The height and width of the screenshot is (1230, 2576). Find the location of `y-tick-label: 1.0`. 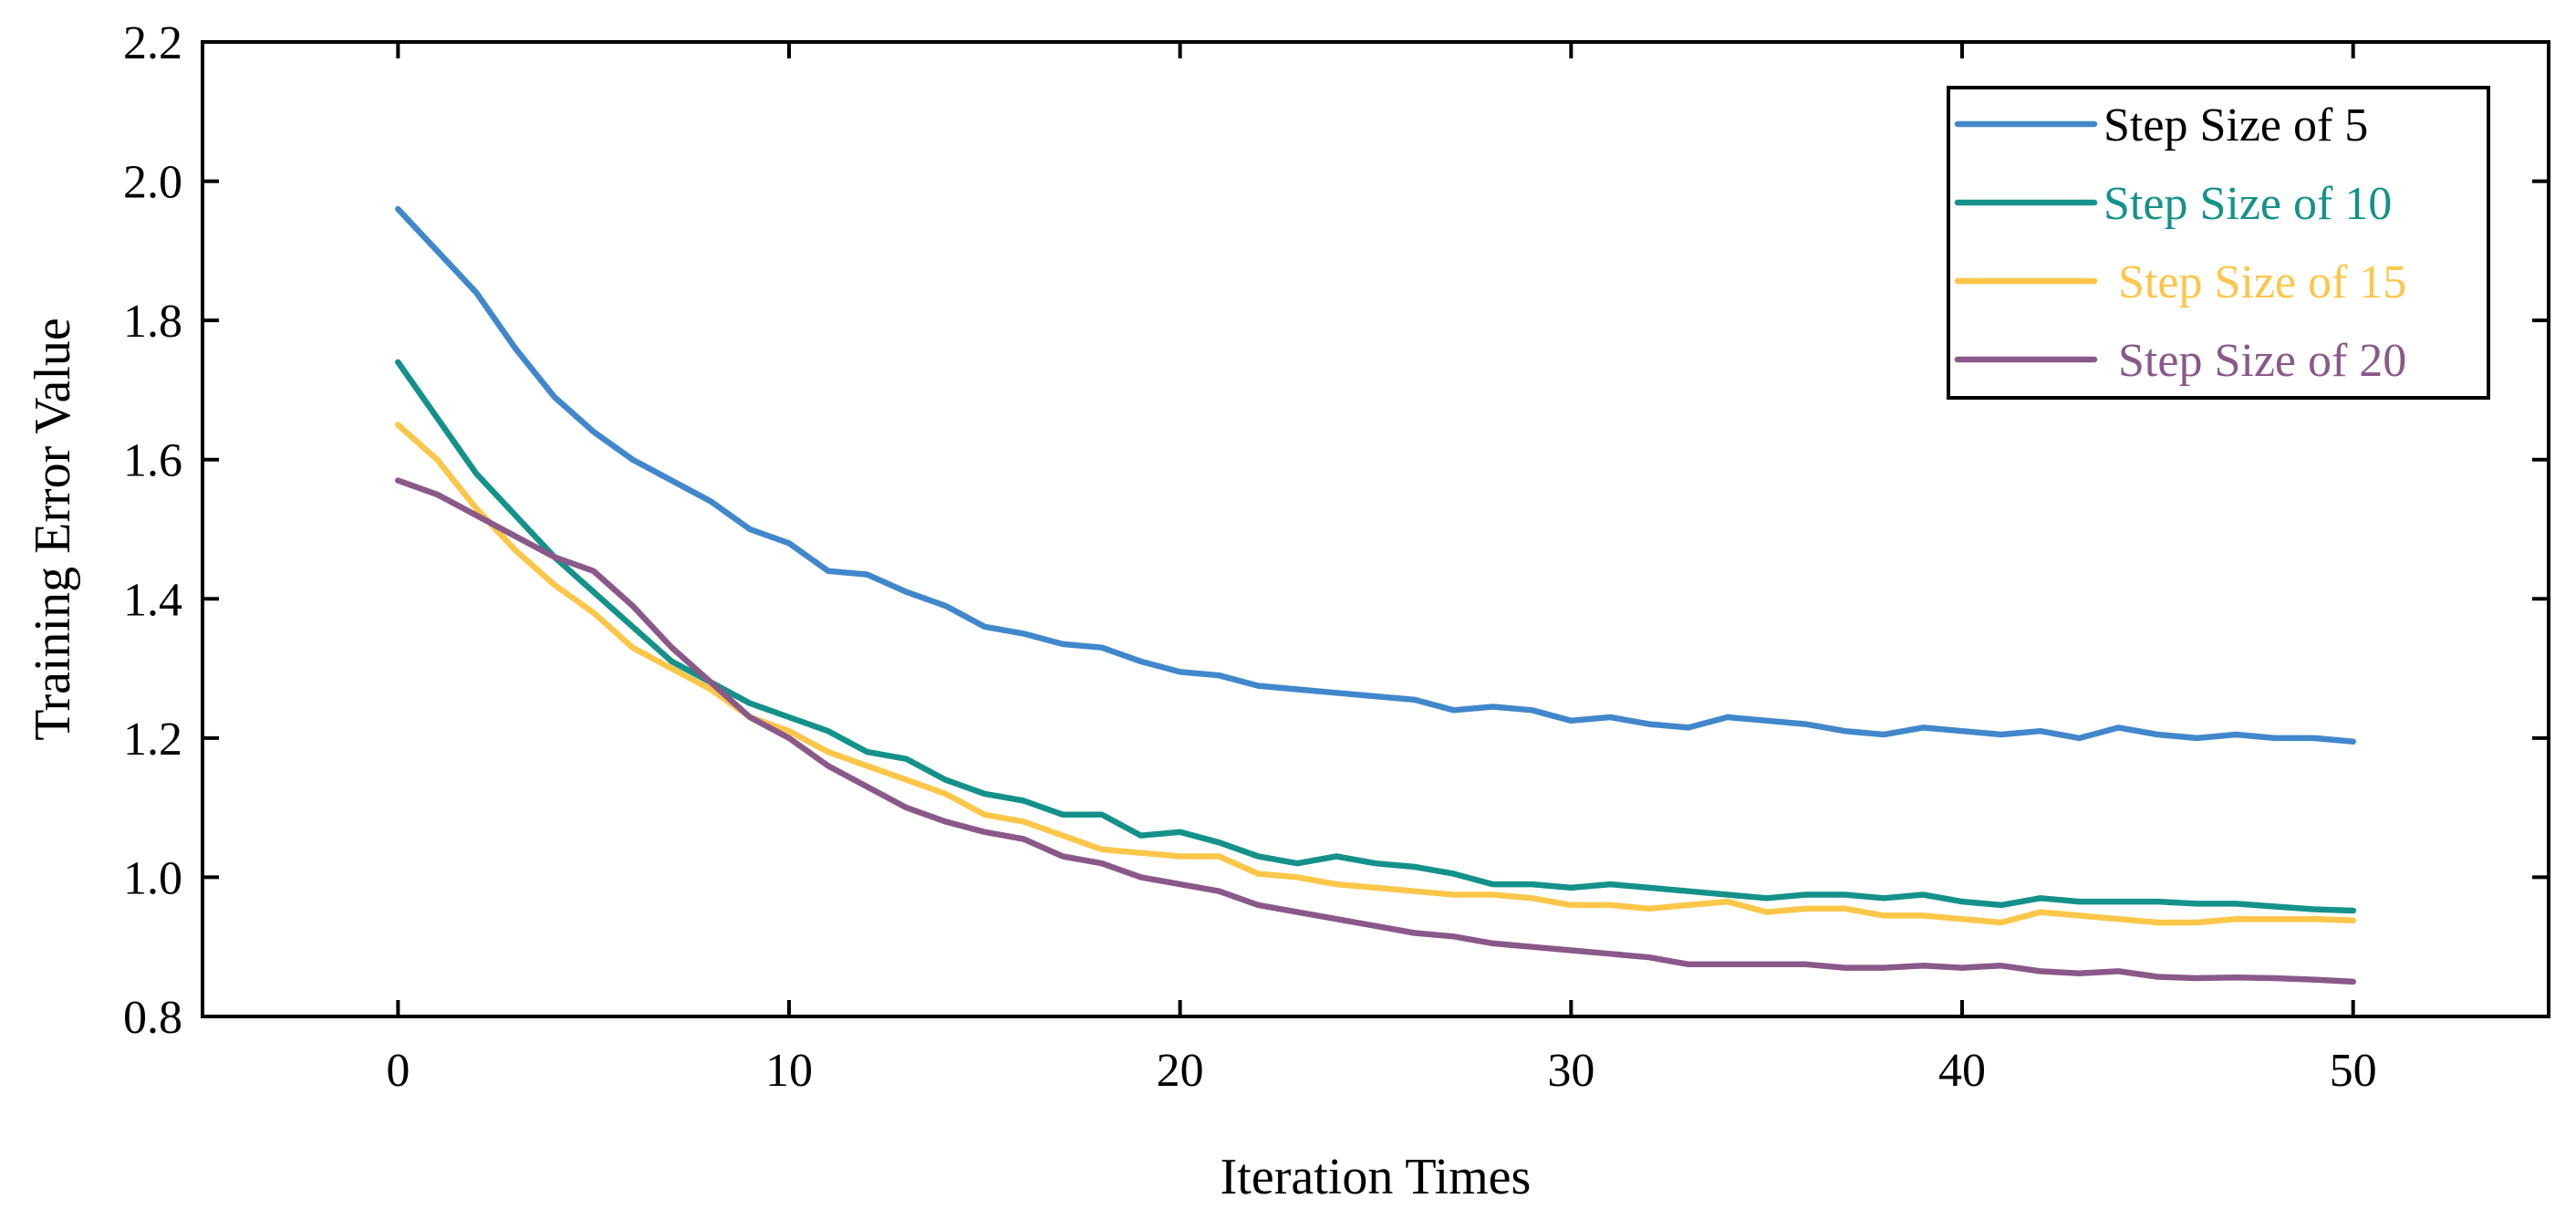

y-tick-label: 1.0 is located at coordinates (152, 878).